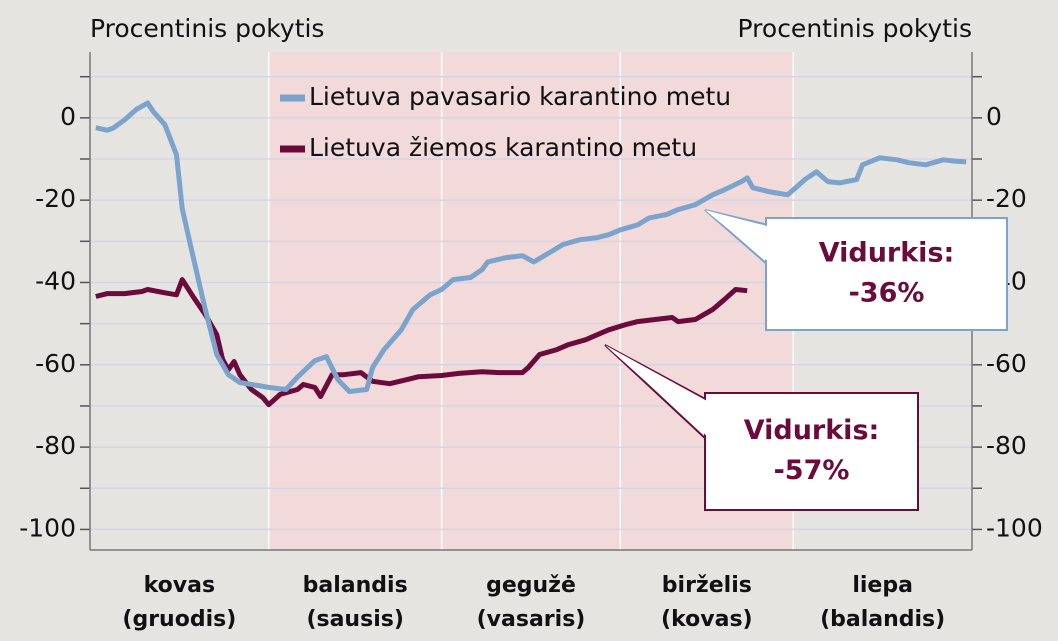 Image resolution: width=1058 pixels, height=641 pixels. I want to click on y-tick-label: -80, so click(55, 445).